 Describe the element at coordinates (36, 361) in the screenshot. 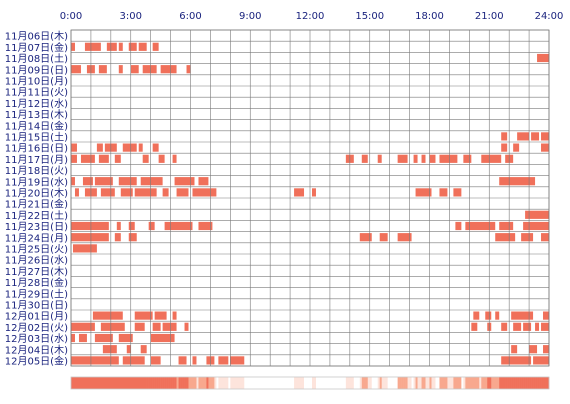

I see `row-label: 12月05日(金)` at that location.